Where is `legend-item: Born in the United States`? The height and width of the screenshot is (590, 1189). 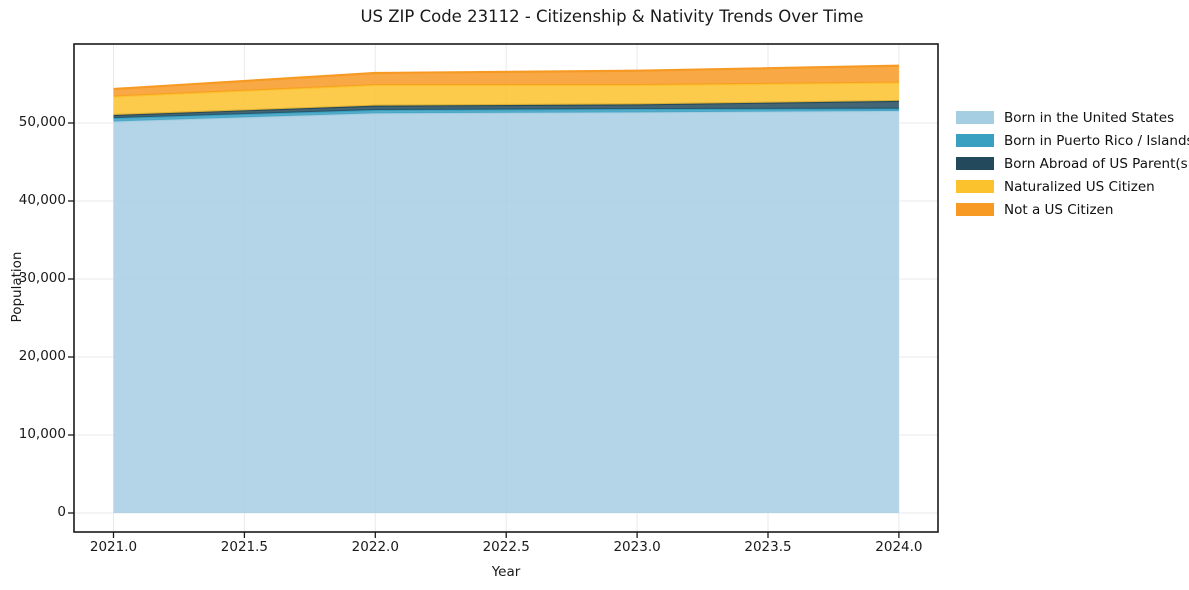 legend-item: Born in the United States is located at coordinates (1072, 117).